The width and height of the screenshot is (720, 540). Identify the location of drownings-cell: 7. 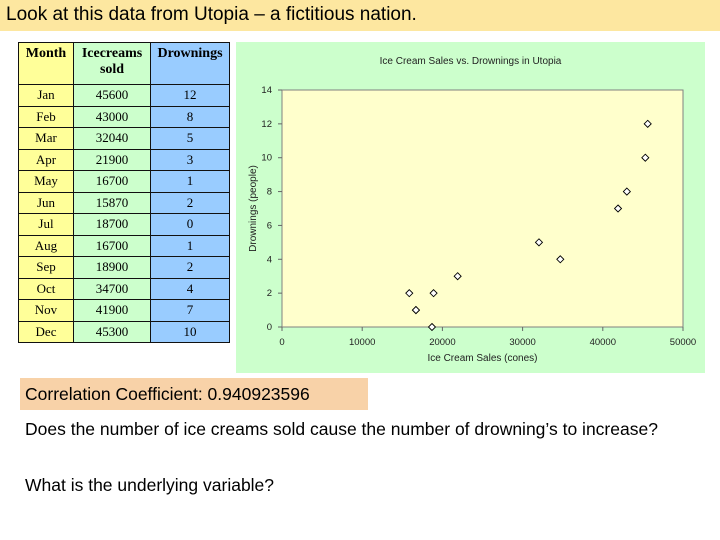
(190, 310).